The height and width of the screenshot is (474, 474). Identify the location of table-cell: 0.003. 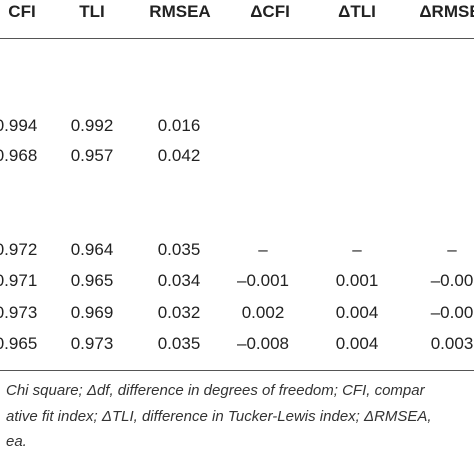
(452, 343).